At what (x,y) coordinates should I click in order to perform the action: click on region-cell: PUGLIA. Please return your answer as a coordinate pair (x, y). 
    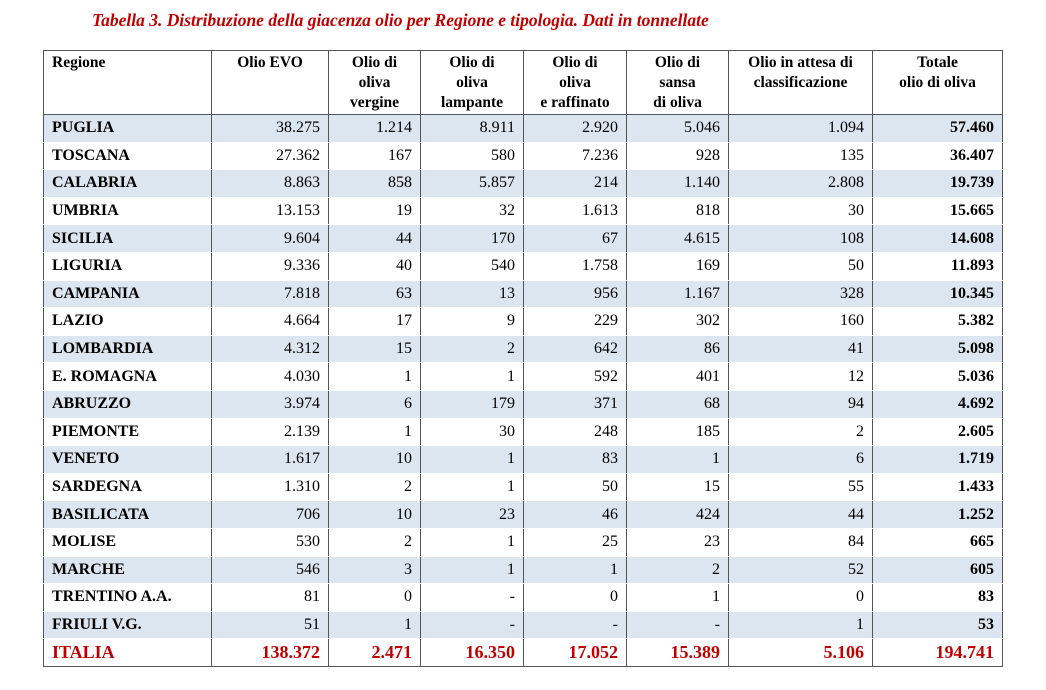
    Looking at the image, I should click on (127, 128).